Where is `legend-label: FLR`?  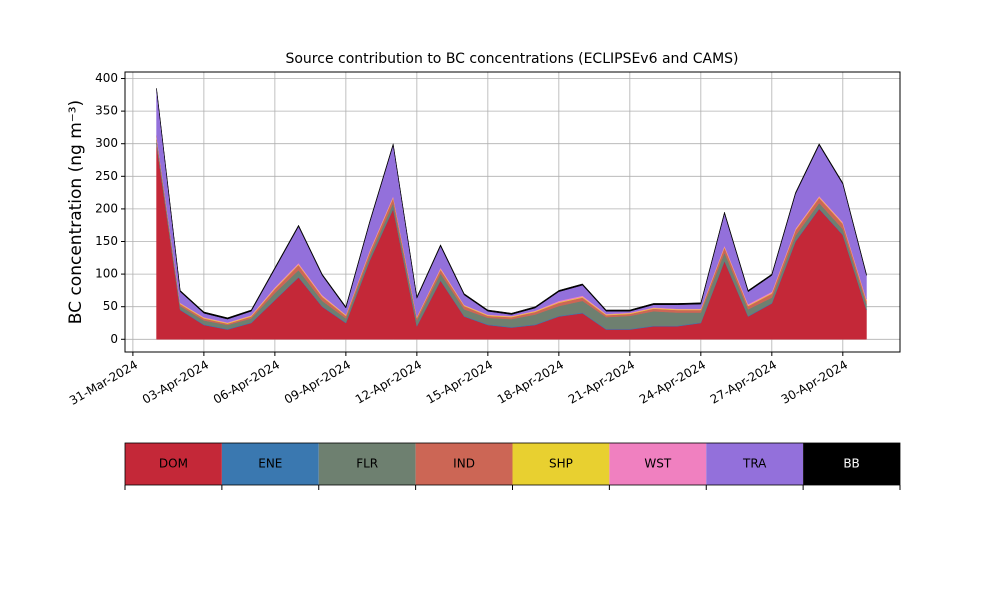
legend-label: FLR is located at coordinates (367, 464).